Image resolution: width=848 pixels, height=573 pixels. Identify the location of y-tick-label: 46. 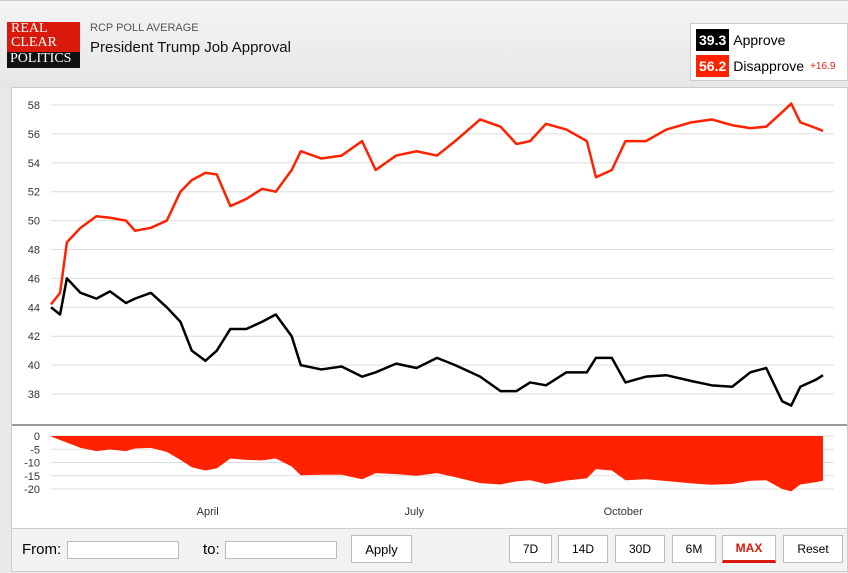
(34, 279).